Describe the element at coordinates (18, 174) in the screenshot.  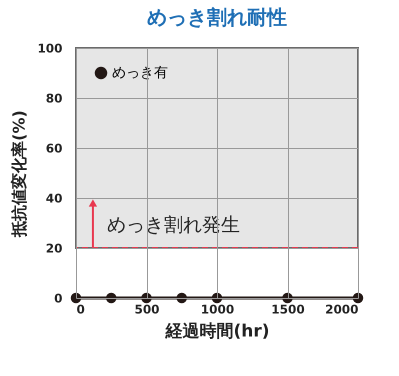
I see `y-axis-title: 抵抗値変化率(%)` at that location.